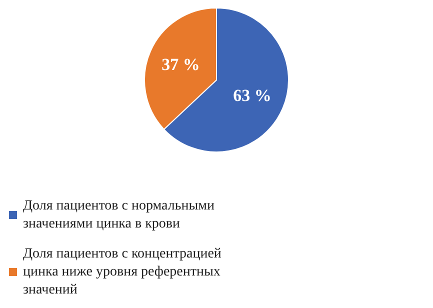 Image resolution: width=433 pixels, height=308 pixels. Describe the element at coordinates (120, 215) in the screenshot. I see `legend-label: Доля пациентов с нормальными значениями цинка в крови` at that location.